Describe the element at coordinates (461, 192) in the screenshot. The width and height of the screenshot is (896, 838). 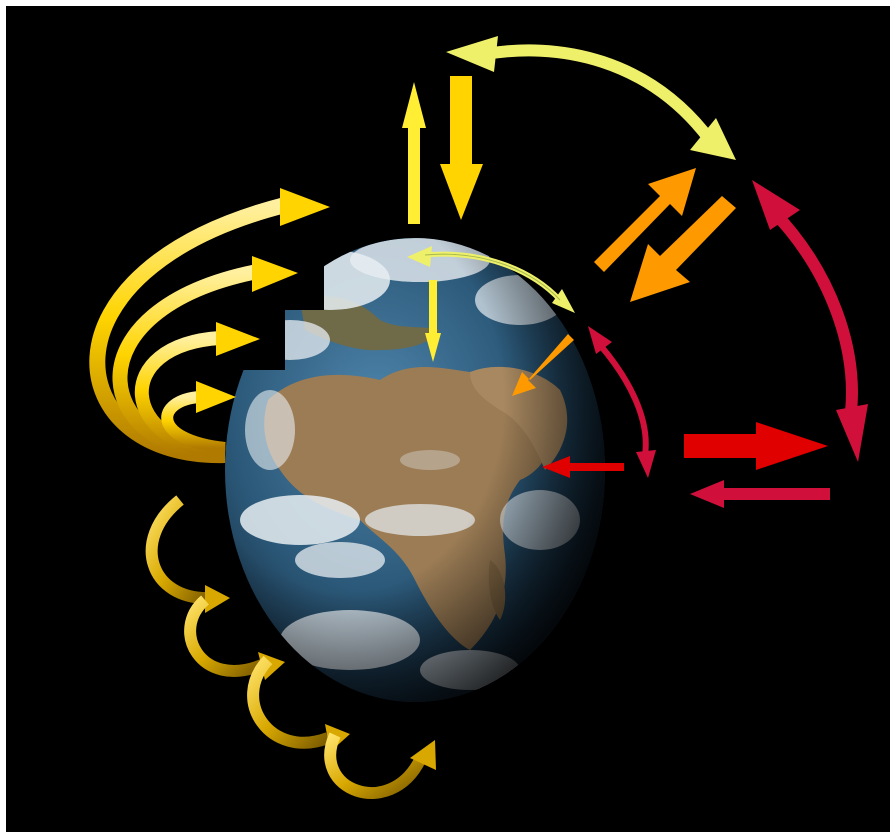
I see `down-arrowhead` at that location.